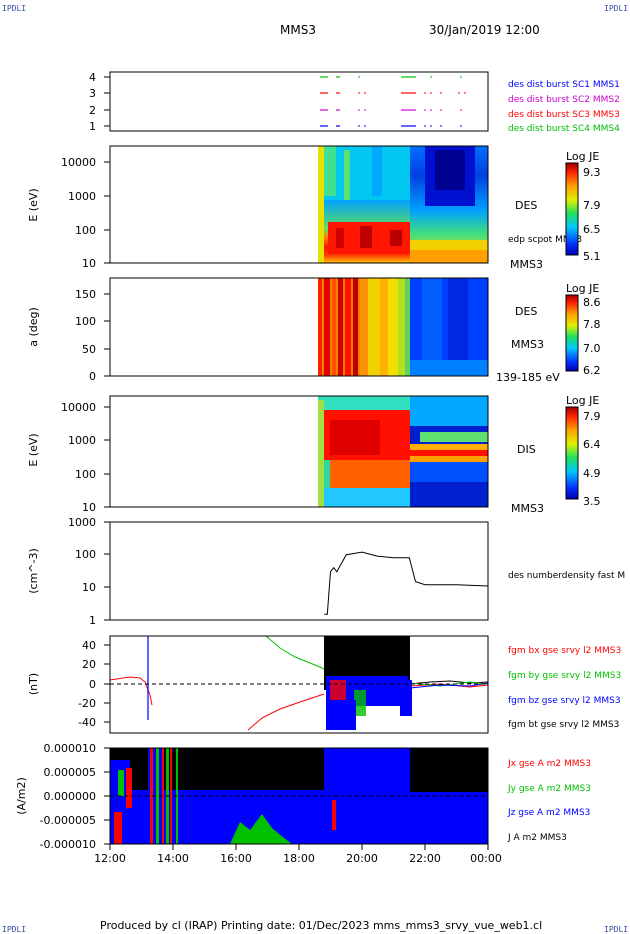  Describe the element at coordinates (341, 715) in the screenshot. I see `bz-deep-block` at that location.